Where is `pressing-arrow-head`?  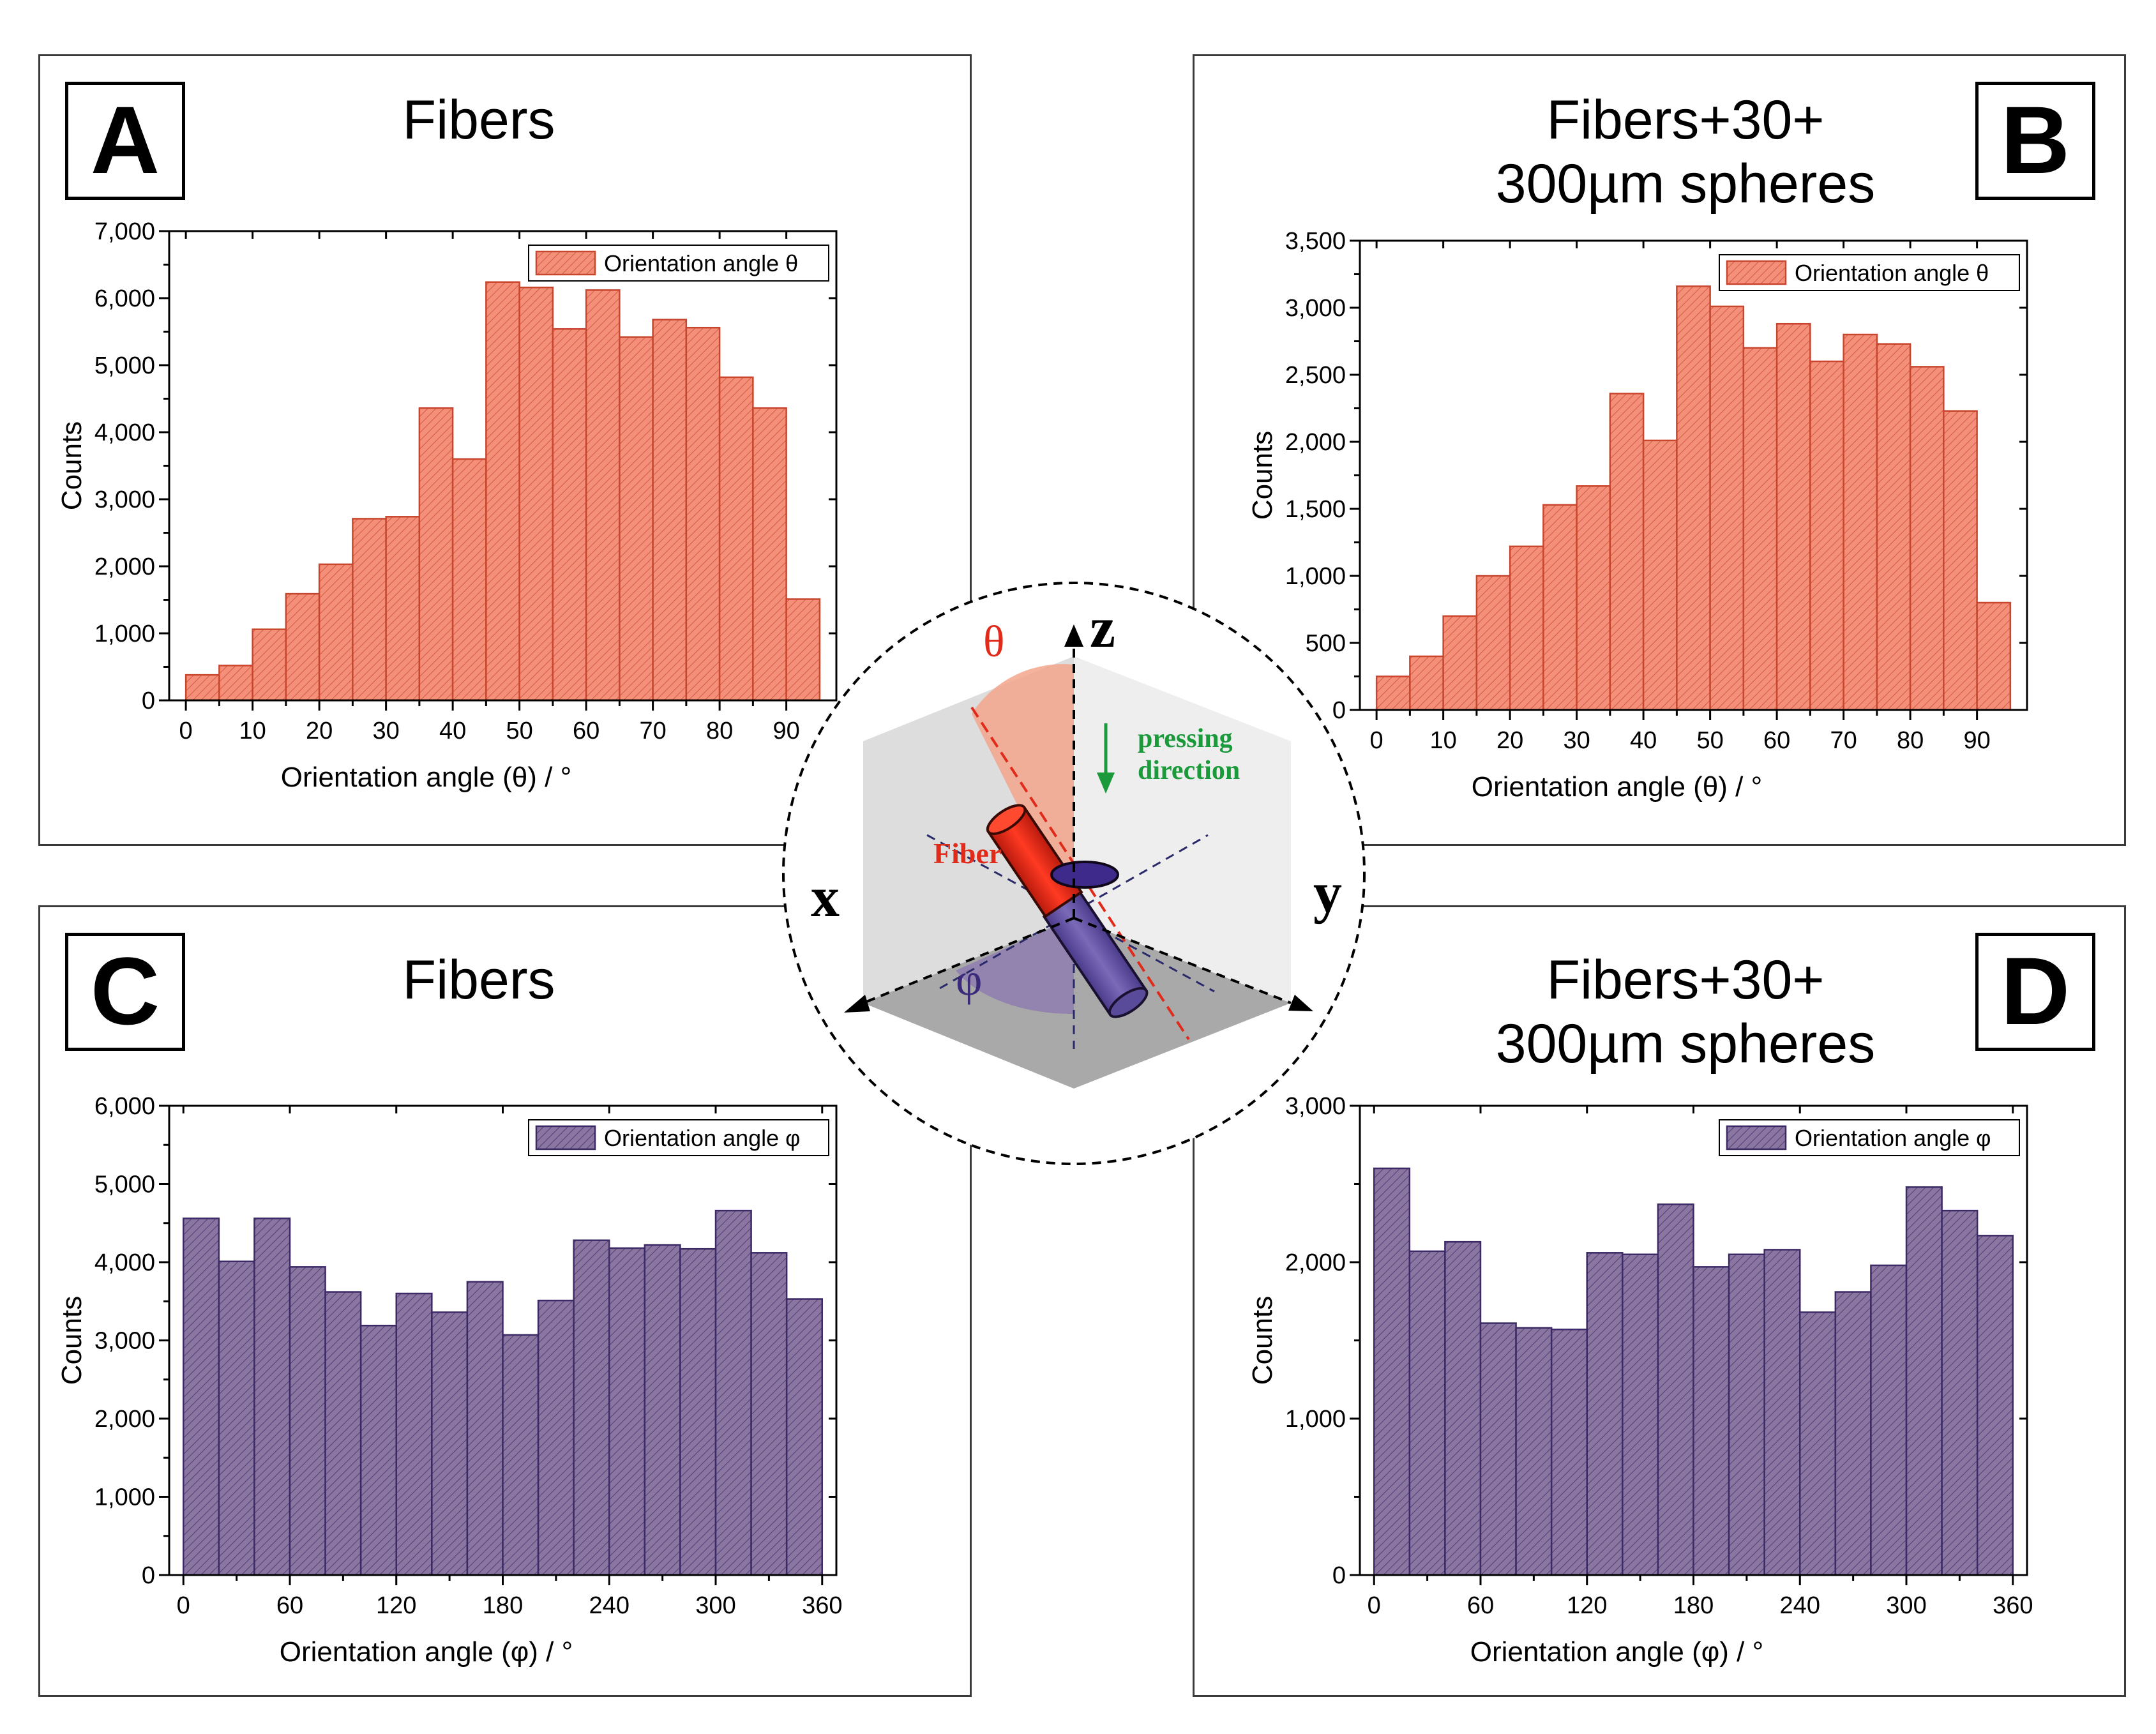
pressing-arrow-head is located at coordinates (1106, 784).